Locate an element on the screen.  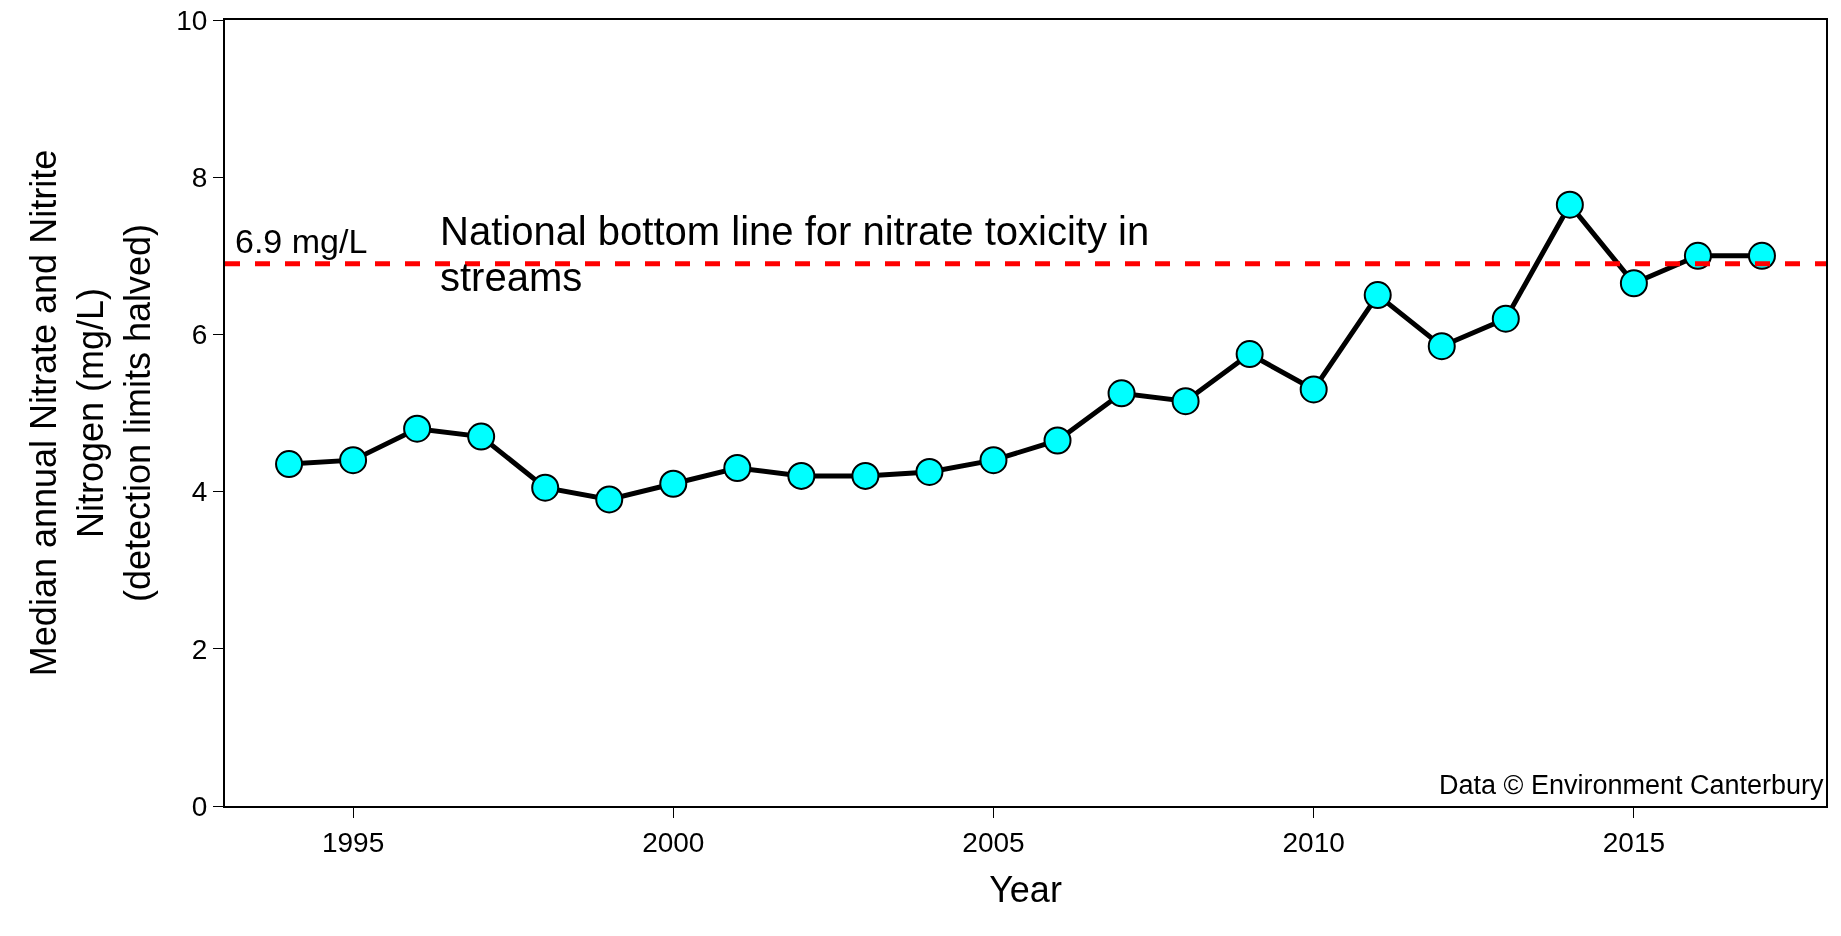
y-tick-label: 8 is located at coordinates (199, 177).